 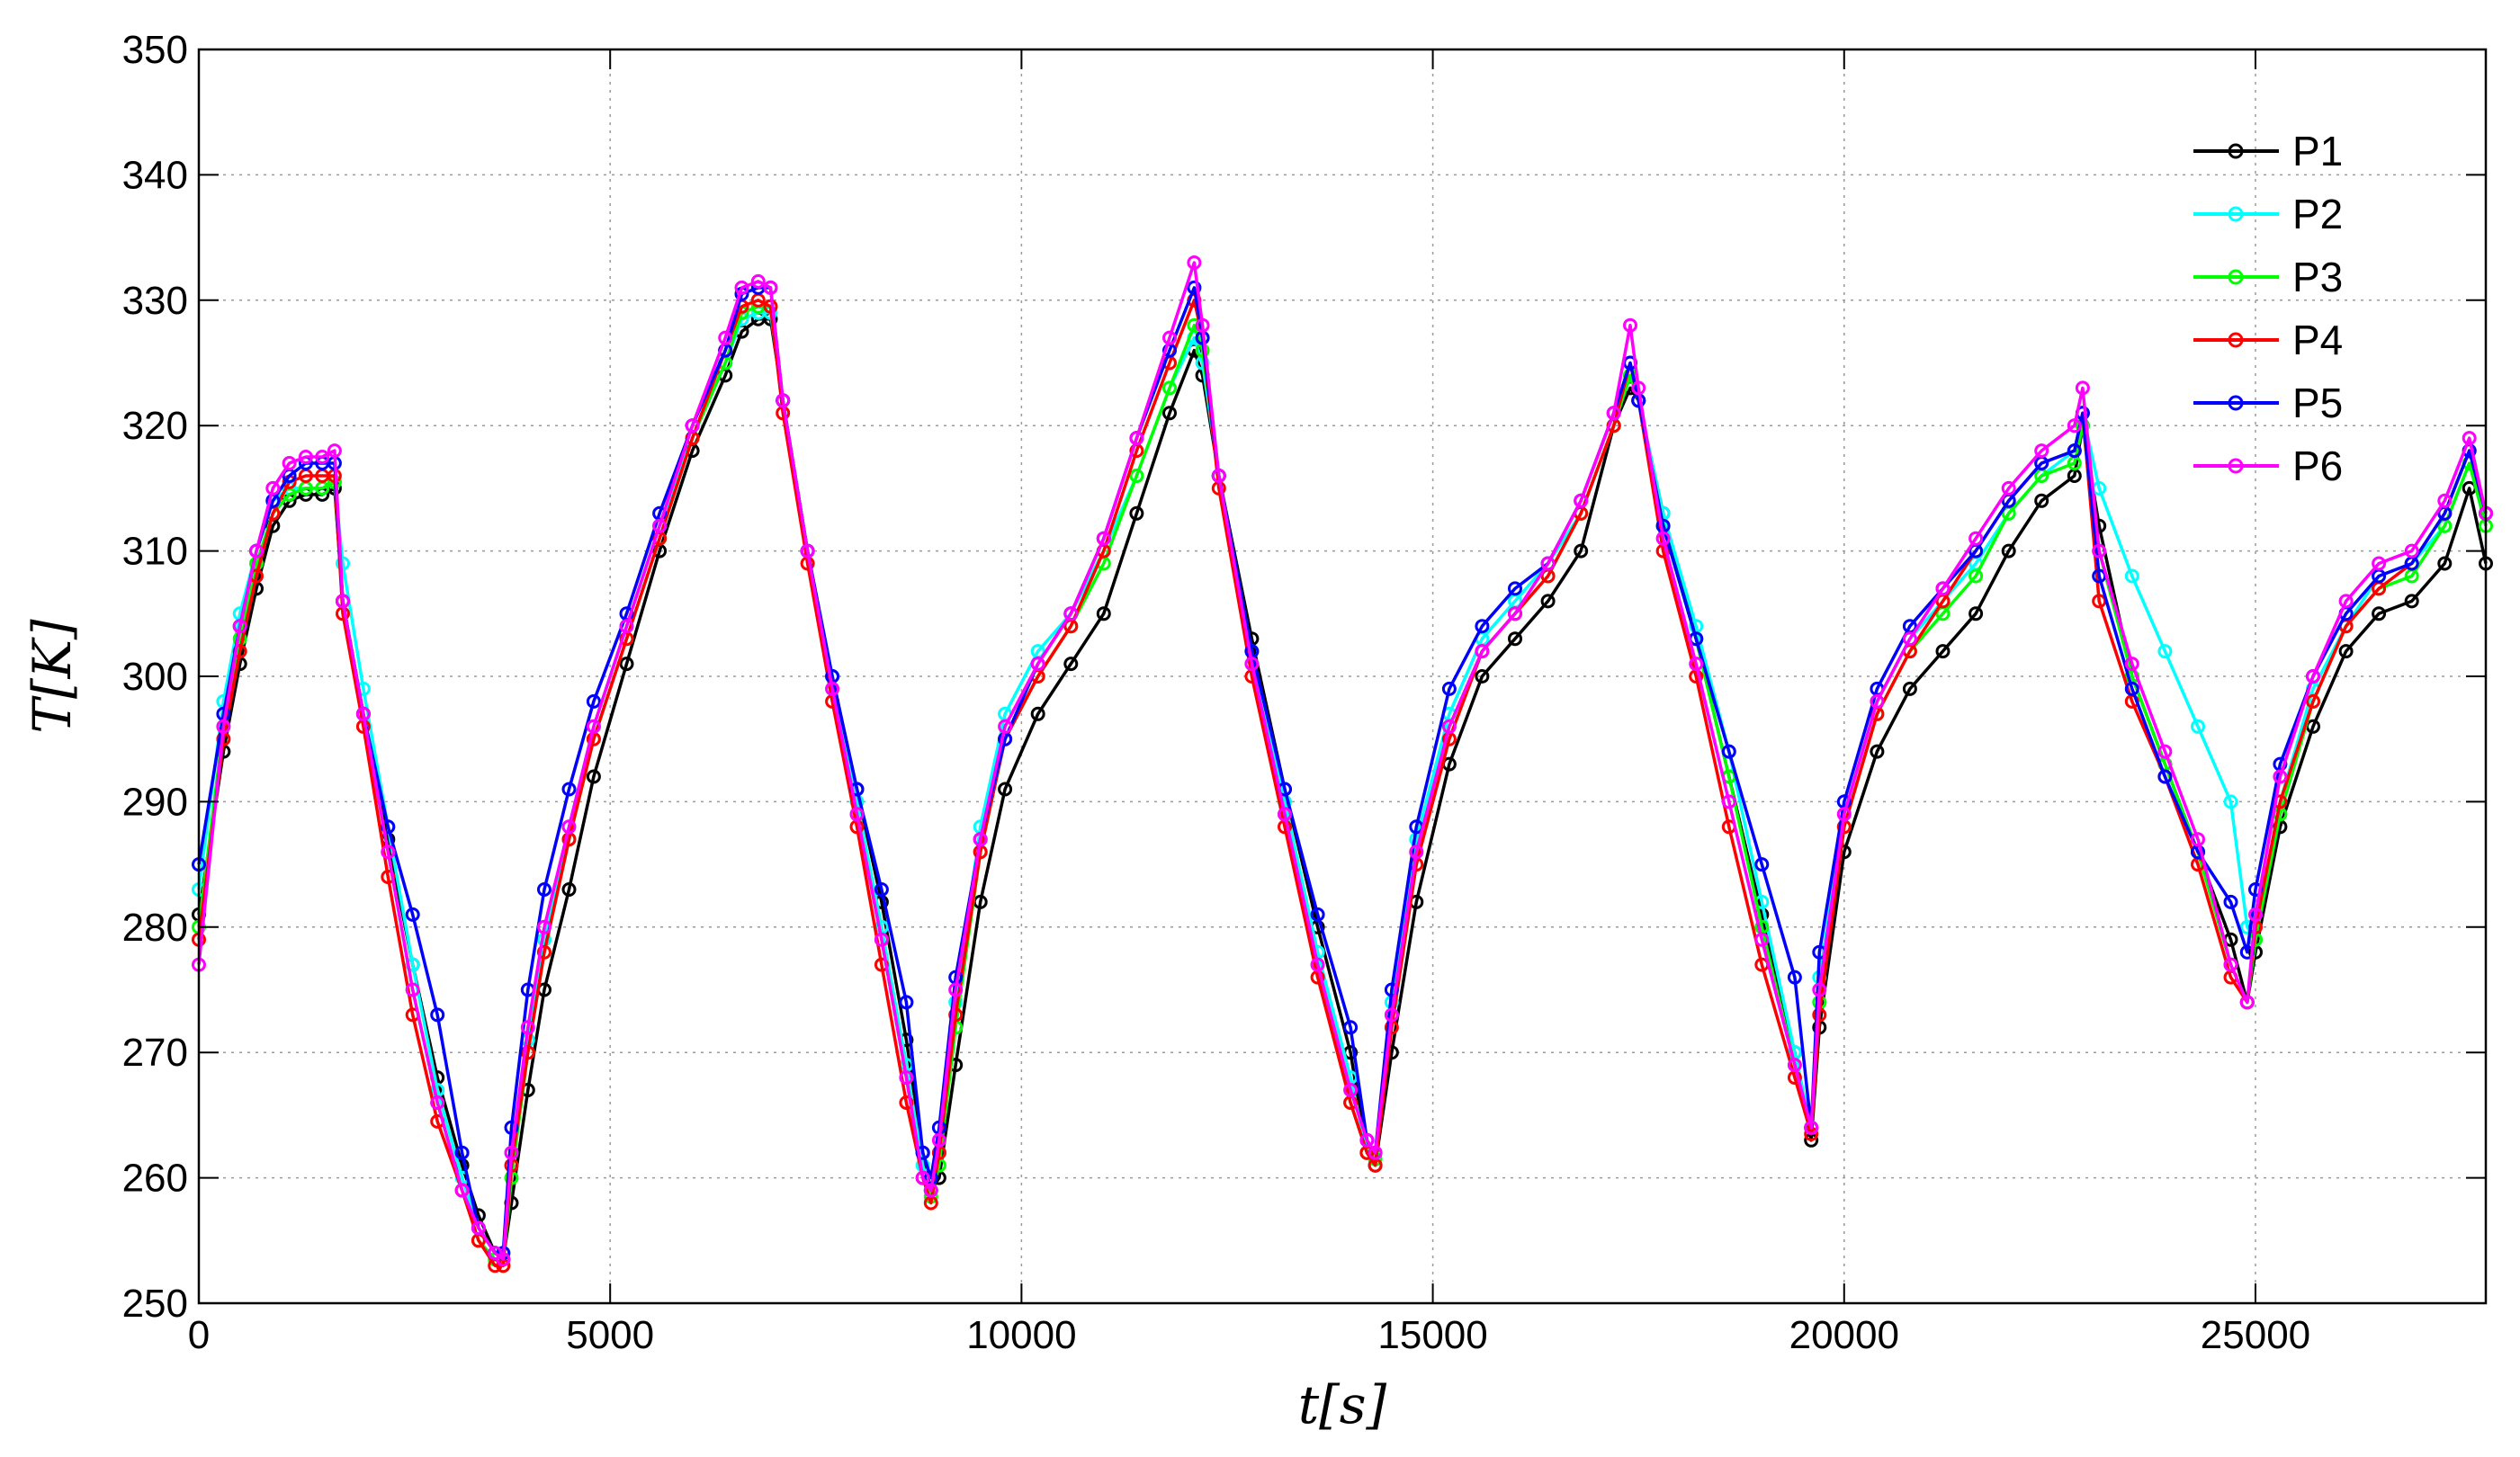 What do you see at coordinates (2317, 340) in the screenshot?
I see `legend-label: P4` at bounding box center [2317, 340].